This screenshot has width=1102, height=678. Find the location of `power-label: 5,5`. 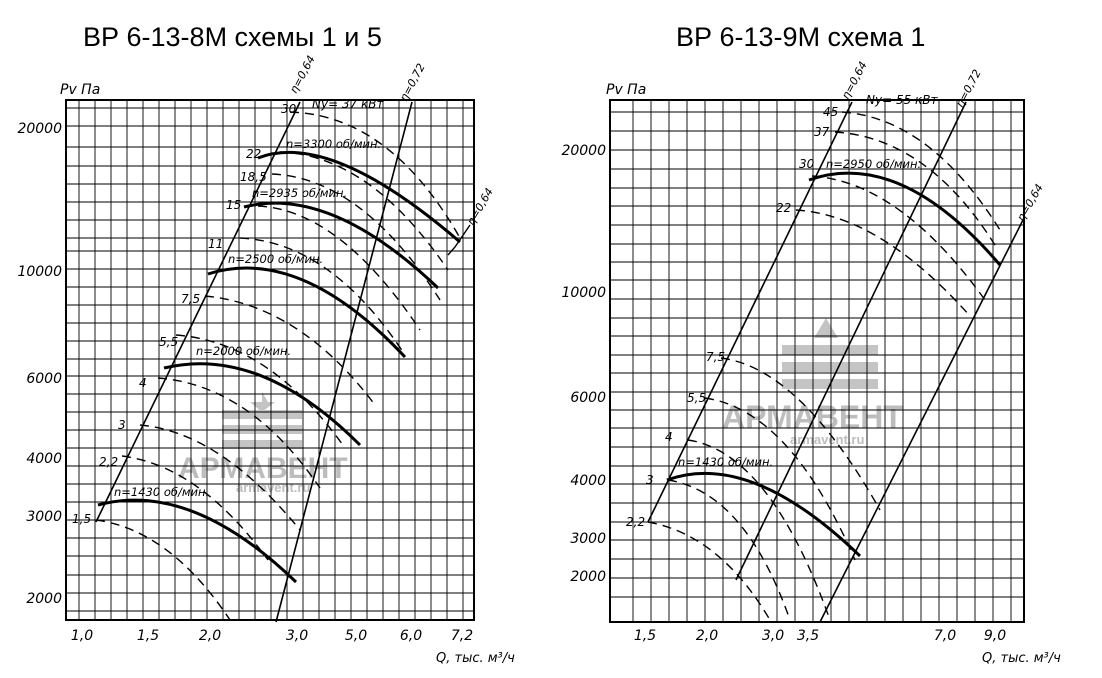

power-label: 5,5 is located at coordinates (168, 342).